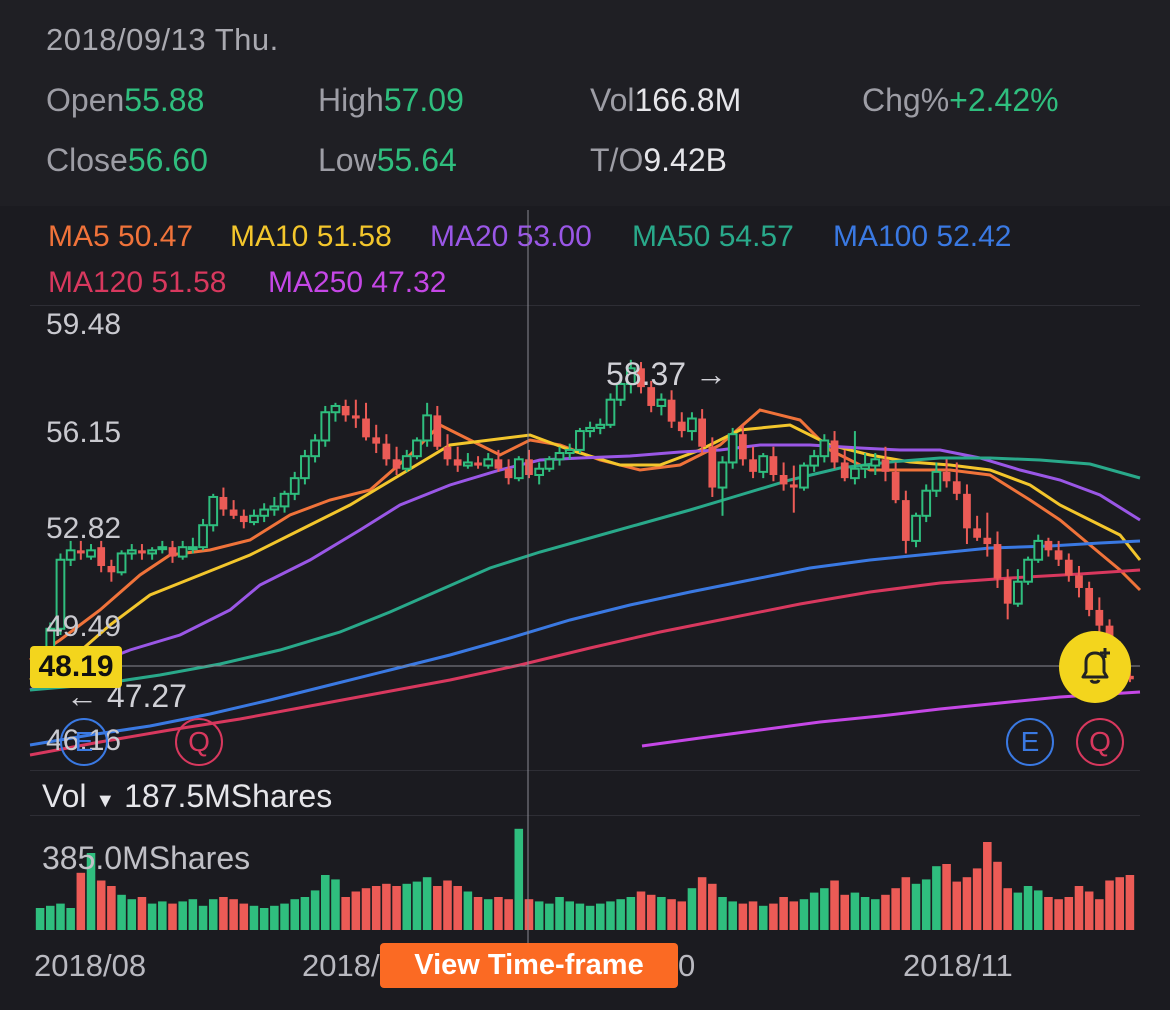 Image resolution: width=1170 pixels, height=1010 pixels. I want to click on price-alert-button, so click(1095, 667).